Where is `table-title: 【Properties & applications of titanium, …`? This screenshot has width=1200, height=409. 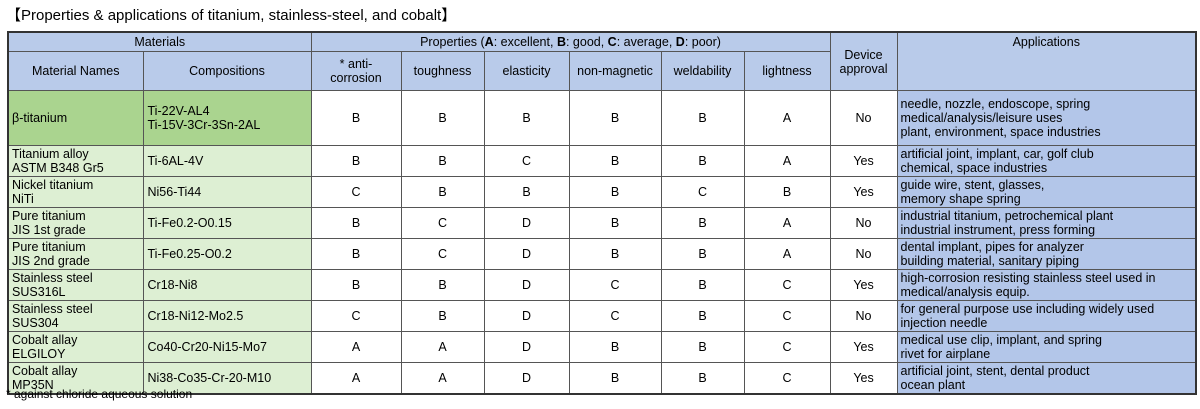 table-title: 【Properties & applications of titanium, … is located at coordinates (231, 15).